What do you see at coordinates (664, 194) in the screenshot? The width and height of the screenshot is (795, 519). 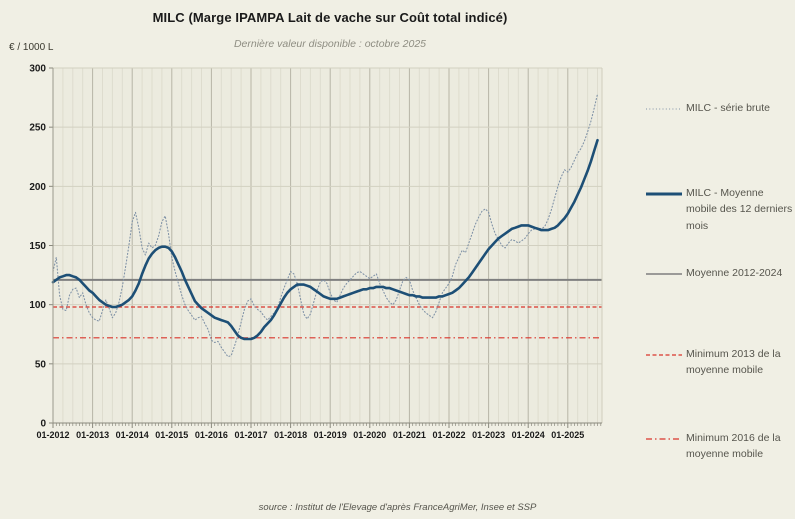 I see `moyenne-mobile-line-swatch` at bounding box center [664, 194].